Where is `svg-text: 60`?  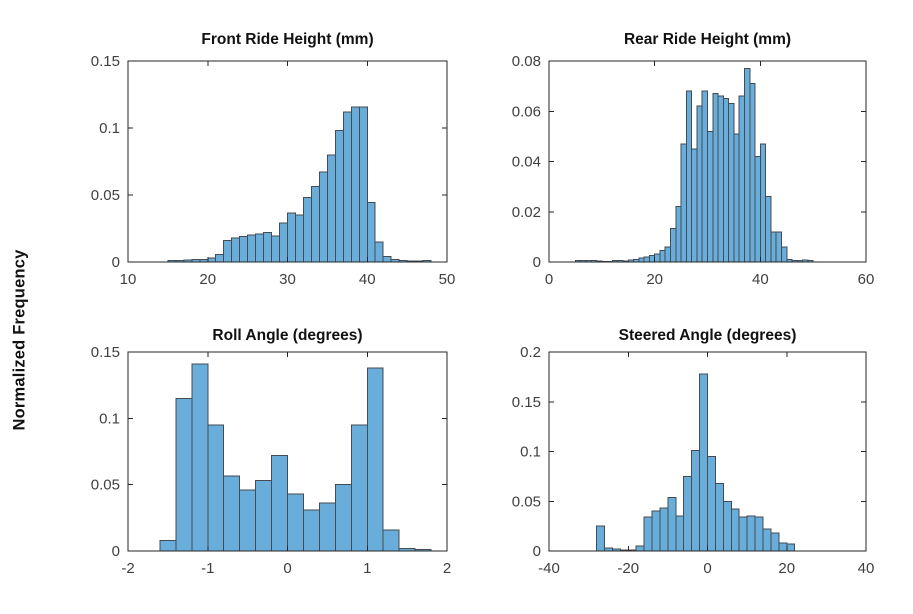
svg-text: 60 is located at coordinates (866, 279).